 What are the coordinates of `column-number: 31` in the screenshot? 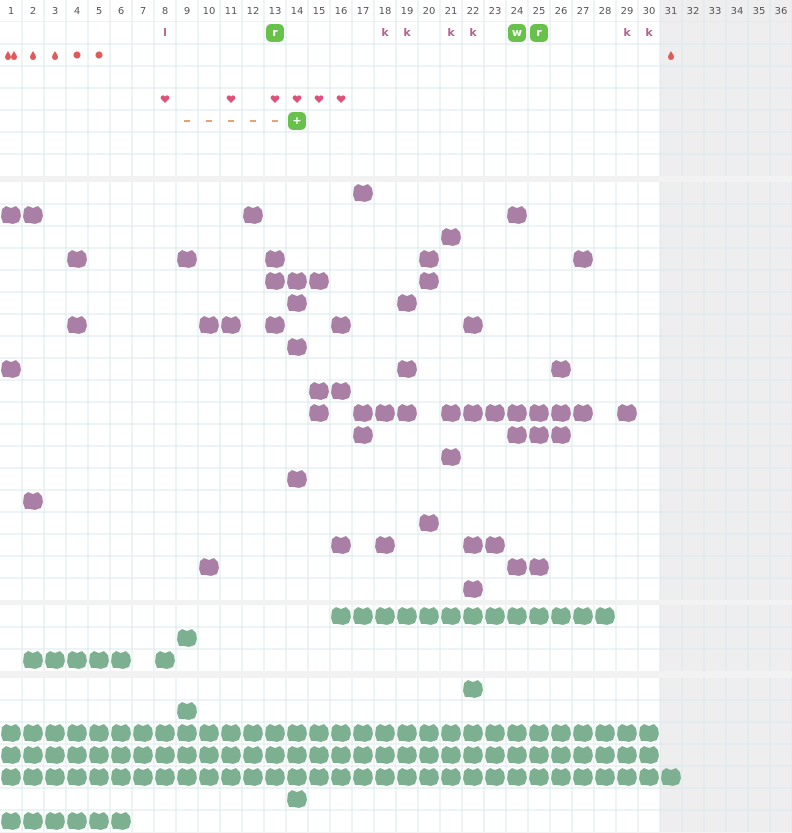 It's located at (671, 11).